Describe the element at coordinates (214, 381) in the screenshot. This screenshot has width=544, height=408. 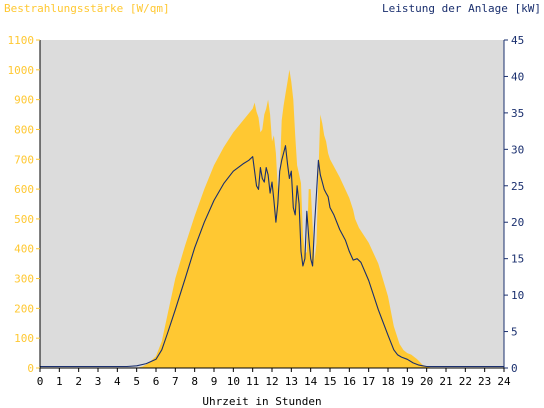
I see `x-tick-label: 9` at that location.